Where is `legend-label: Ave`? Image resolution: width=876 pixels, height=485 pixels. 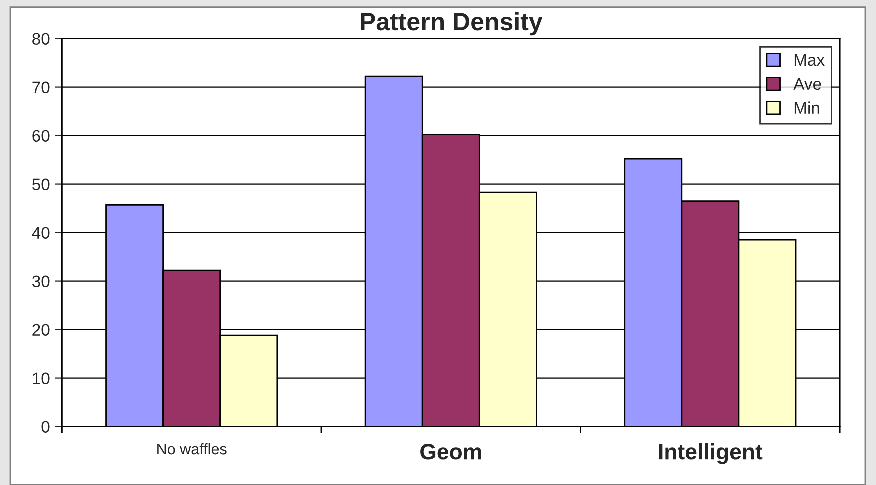 legend-label: Ave is located at coordinates (808, 84).